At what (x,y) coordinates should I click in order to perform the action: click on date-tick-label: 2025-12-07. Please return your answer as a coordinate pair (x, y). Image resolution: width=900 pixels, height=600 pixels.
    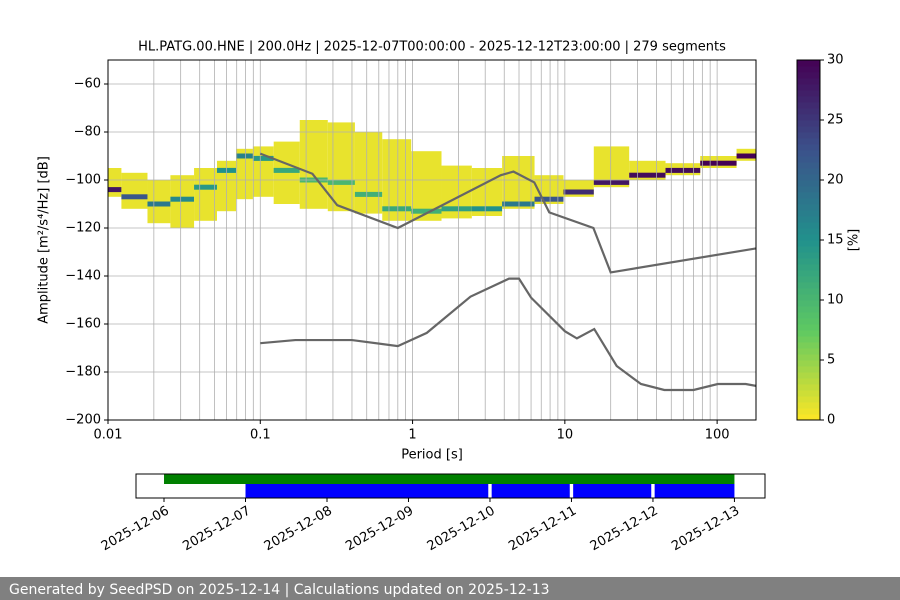
    Looking at the image, I should click on (216, 529).